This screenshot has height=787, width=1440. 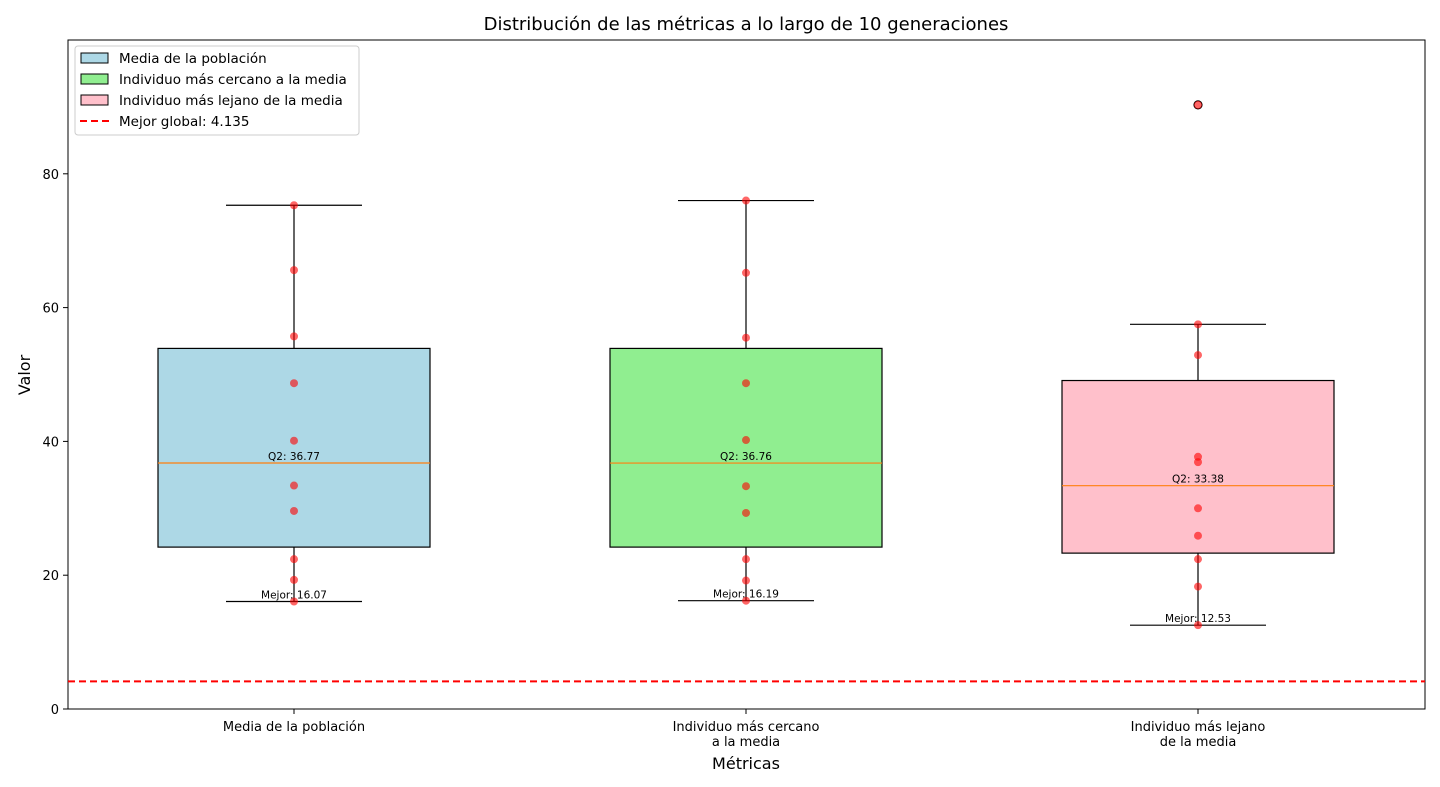 What do you see at coordinates (184, 122) in the screenshot?
I see `legend-entry-label: Mejor global: 4.135` at bounding box center [184, 122].